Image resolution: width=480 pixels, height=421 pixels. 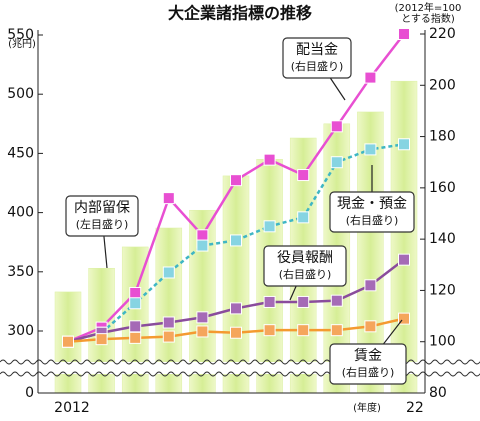 I want to click on legend-label: 賃金, so click(x=368, y=356).